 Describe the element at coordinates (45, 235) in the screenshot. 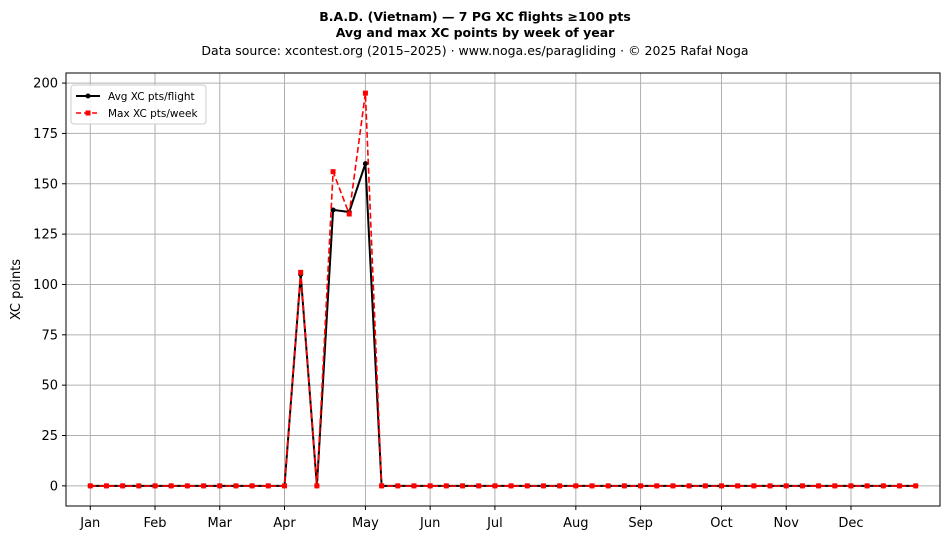

I see `y-tick-label: 125` at that location.